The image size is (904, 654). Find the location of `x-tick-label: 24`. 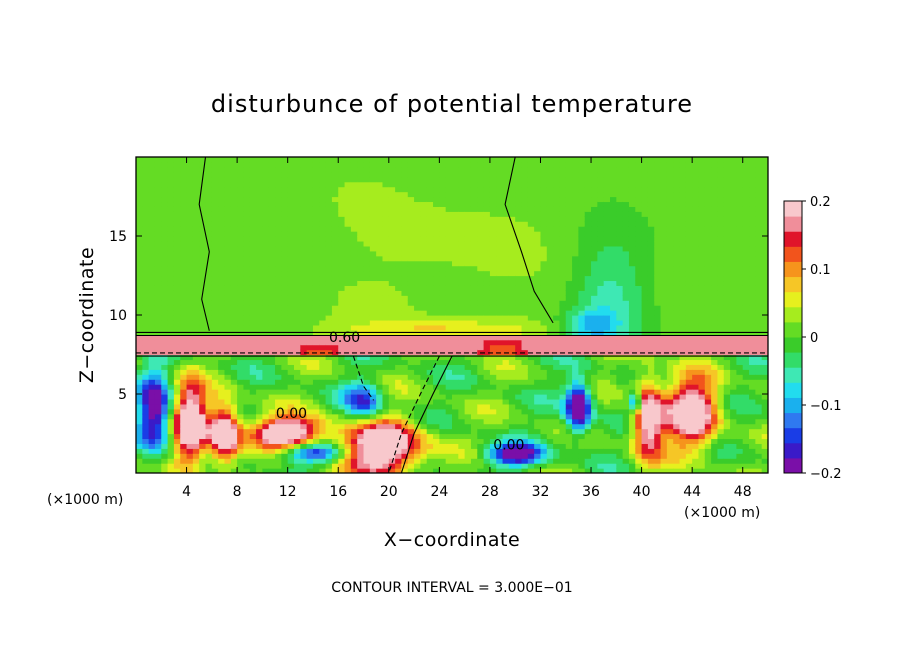

x-tick-label: 24 is located at coordinates (439, 492).